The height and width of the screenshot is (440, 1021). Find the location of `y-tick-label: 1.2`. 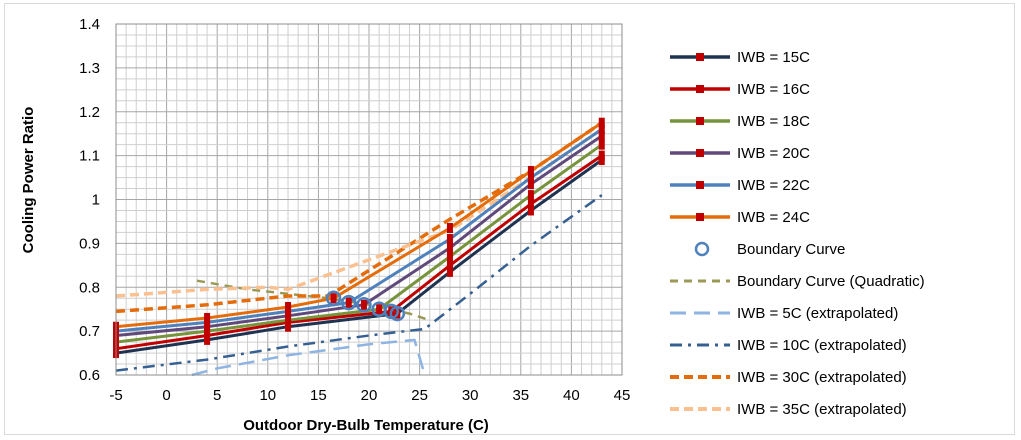

y-tick-label: 1.2 is located at coordinates (89, 112).